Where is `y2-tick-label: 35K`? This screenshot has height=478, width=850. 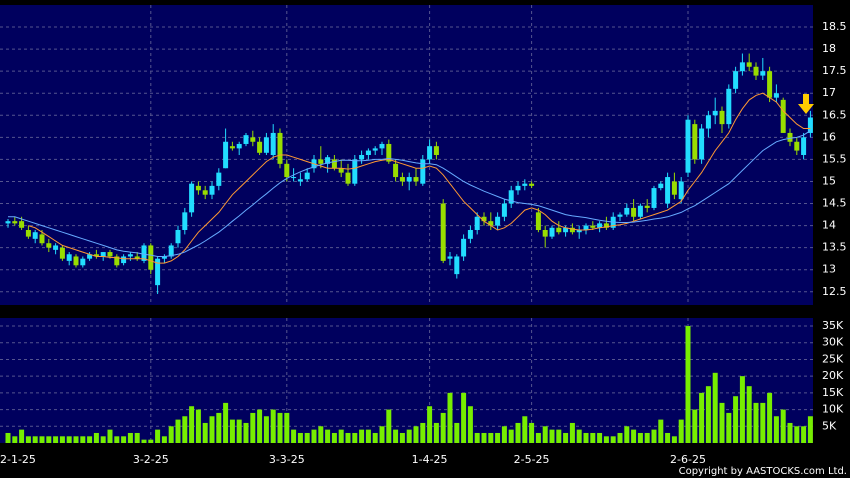 y2-tick-label: 35K is located at coordinates (833, 325).